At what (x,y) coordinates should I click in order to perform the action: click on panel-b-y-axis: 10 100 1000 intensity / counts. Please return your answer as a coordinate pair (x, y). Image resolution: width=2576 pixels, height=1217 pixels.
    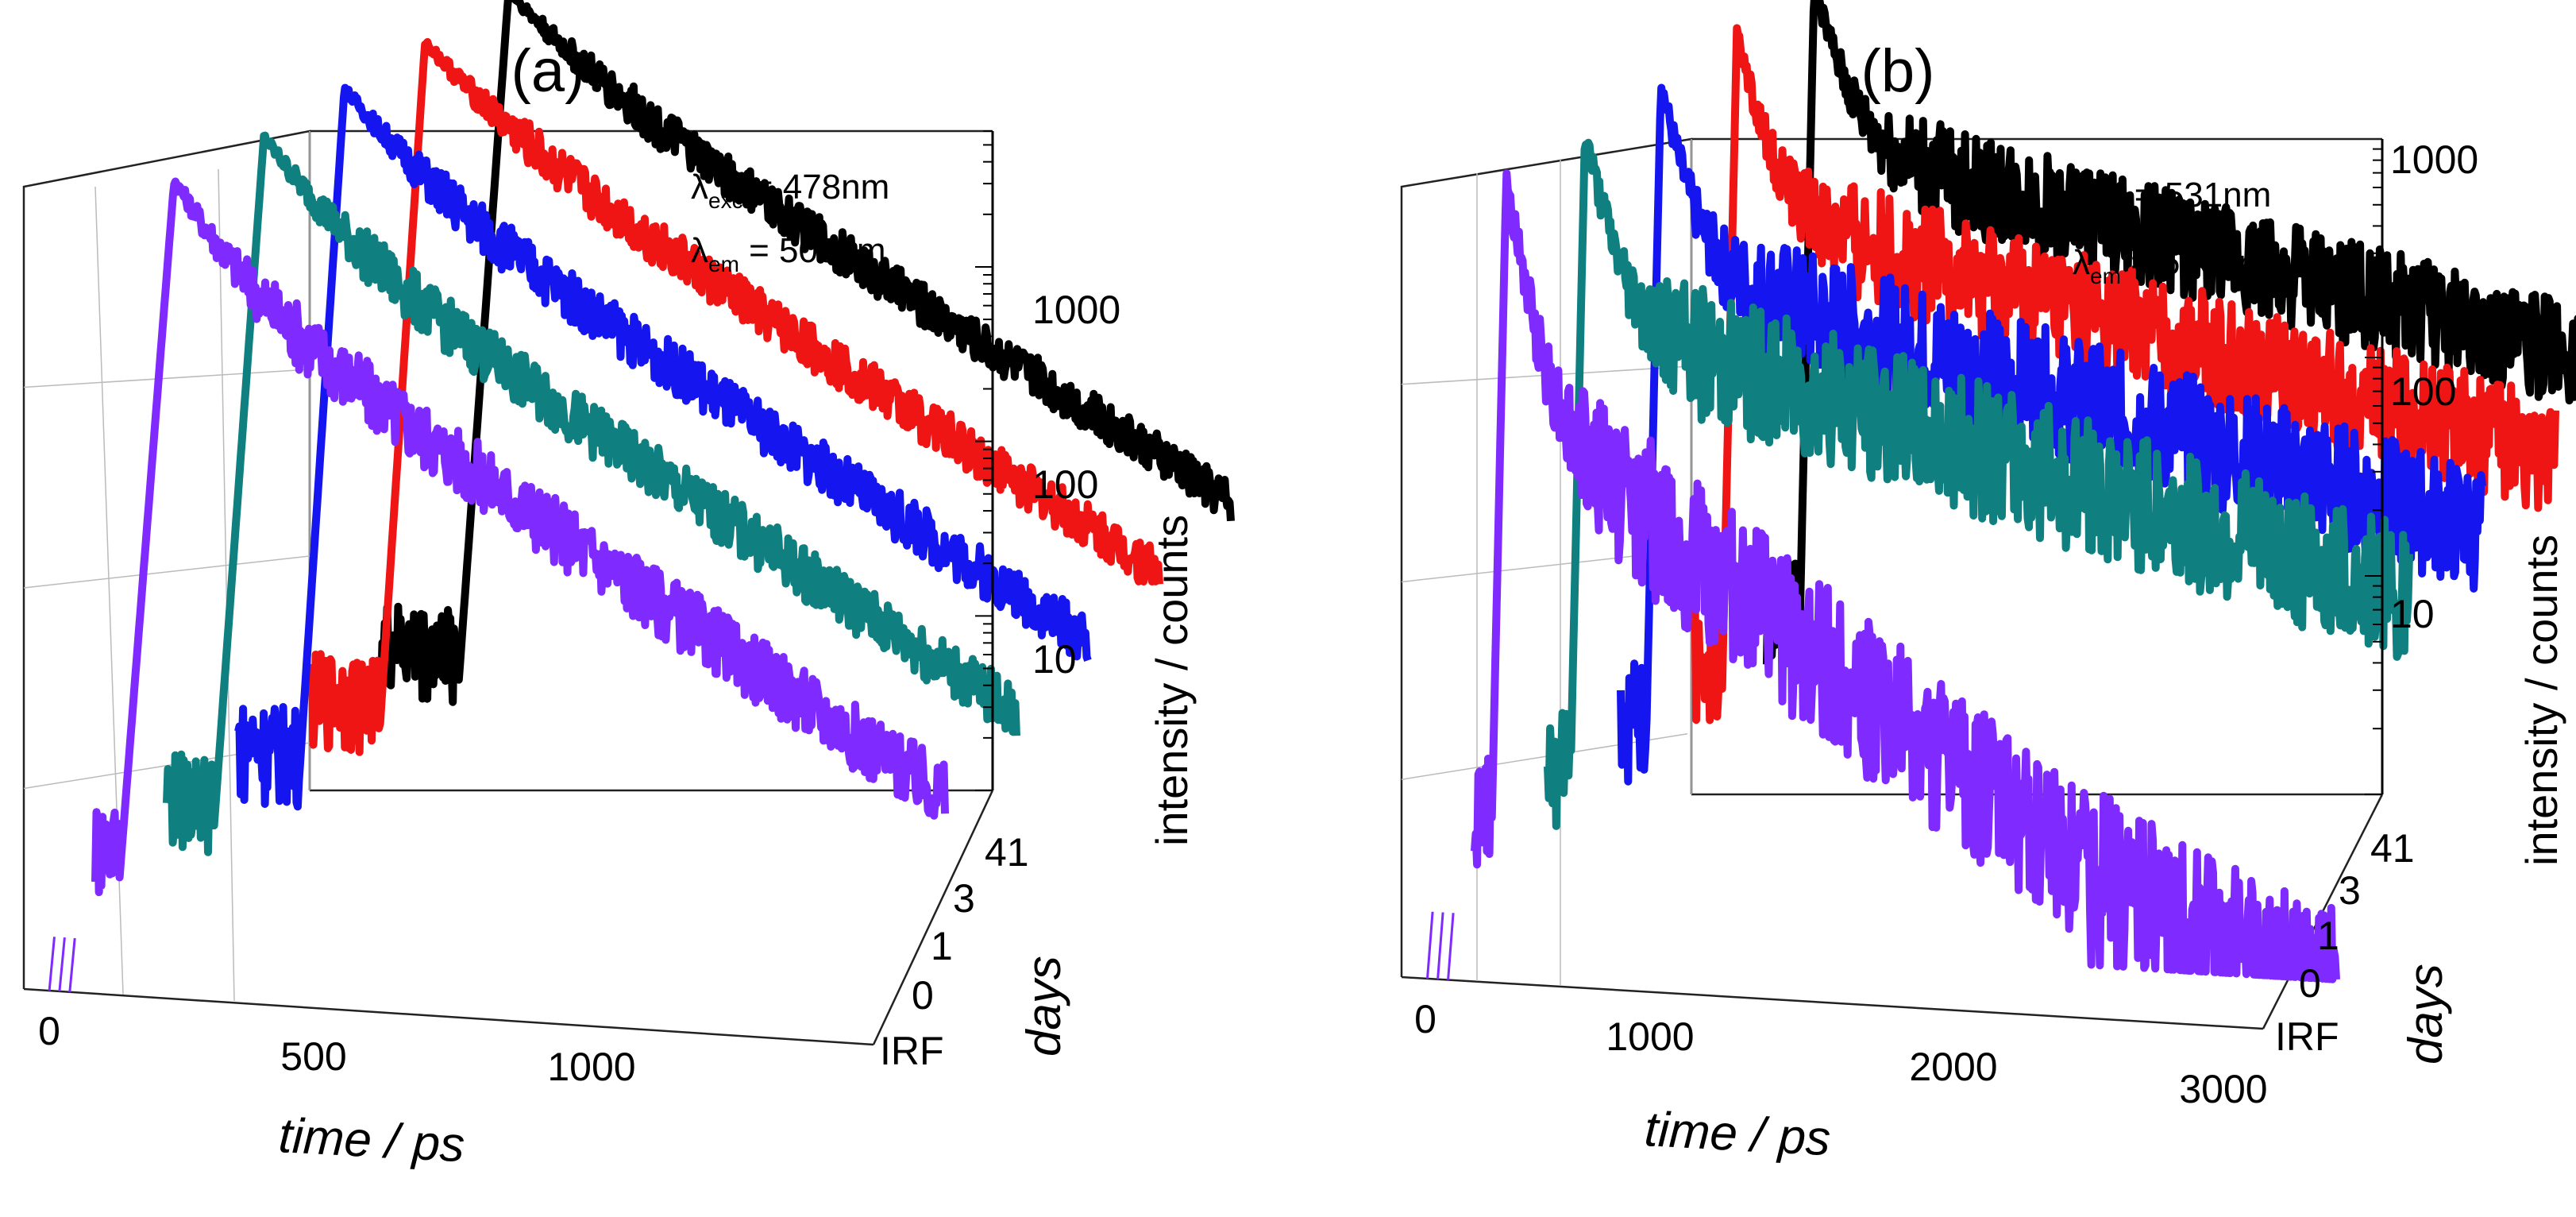
    Looking at the image, I should click on (2465, 501).